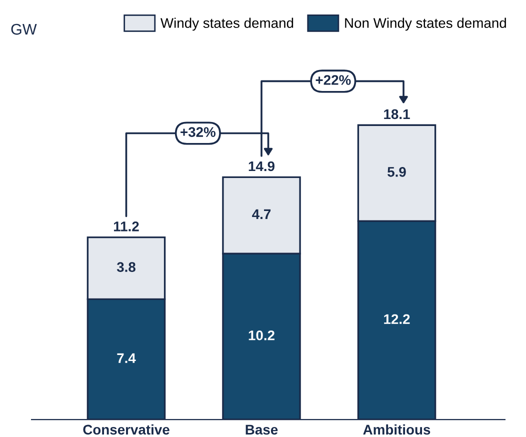  I want to click on x-tick-label: Base, so click(262, 429).